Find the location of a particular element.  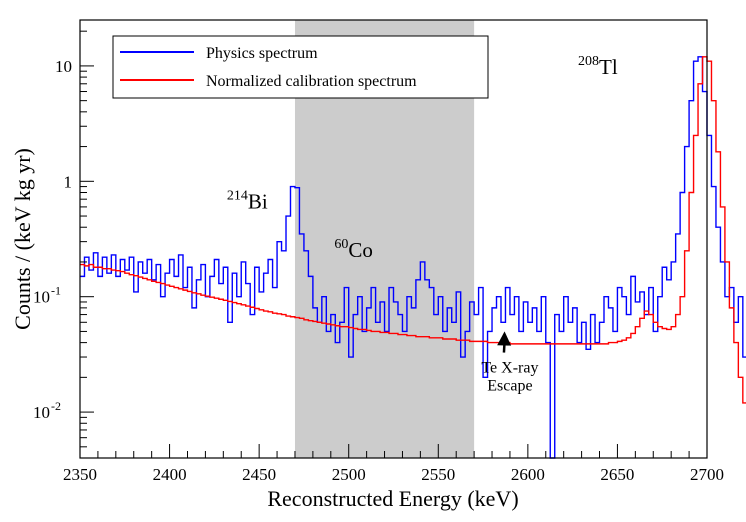

isotope-label: 60Co is located at coordinates (353, 249).